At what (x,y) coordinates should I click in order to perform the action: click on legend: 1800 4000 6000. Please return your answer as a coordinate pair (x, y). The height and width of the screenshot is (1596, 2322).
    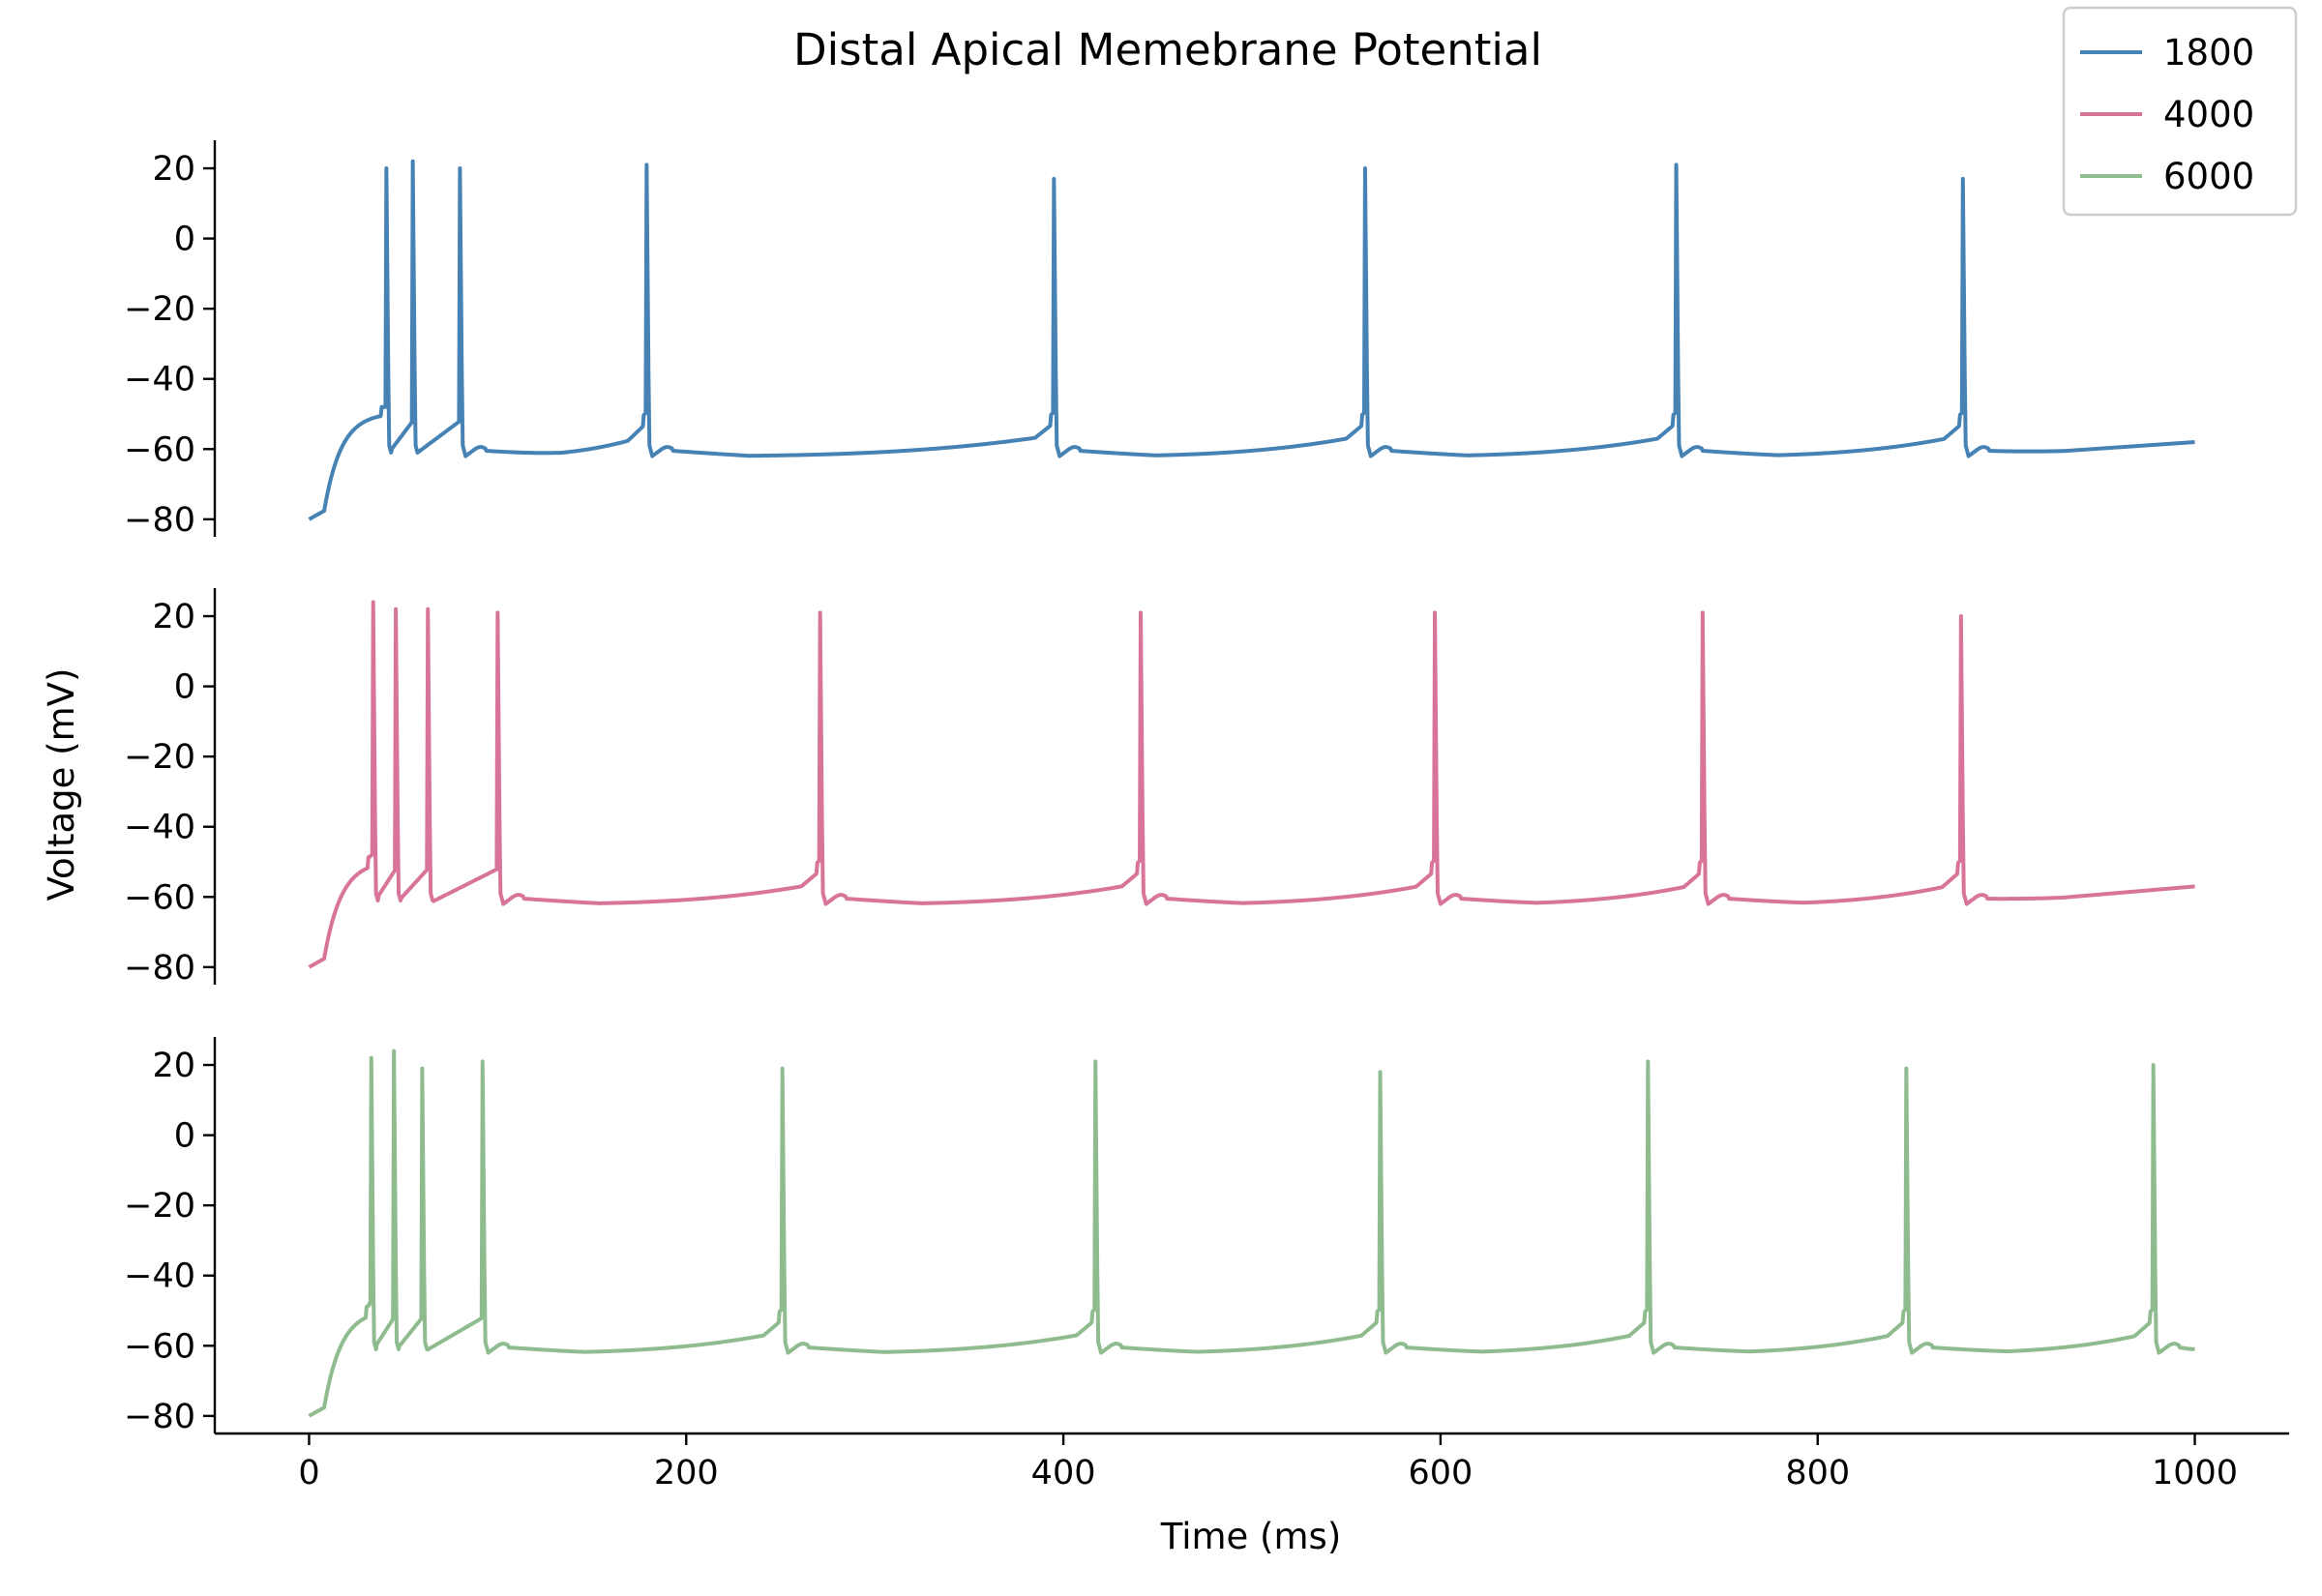
    Looking at the image, I should click on (2180, 111).